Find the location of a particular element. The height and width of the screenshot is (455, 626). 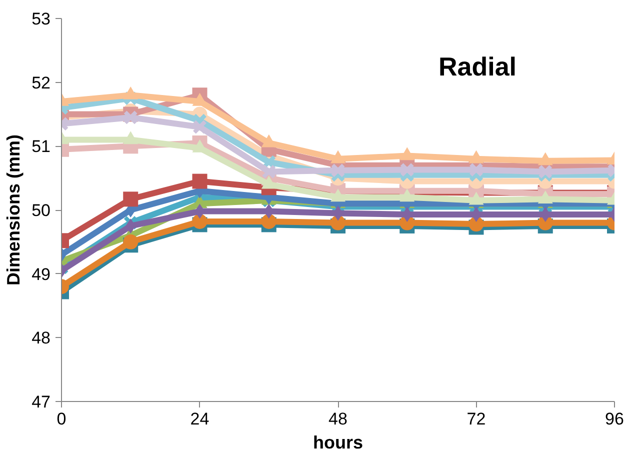

y-axis-title: Dimensions (mm) is located at coordinates (14, 210).